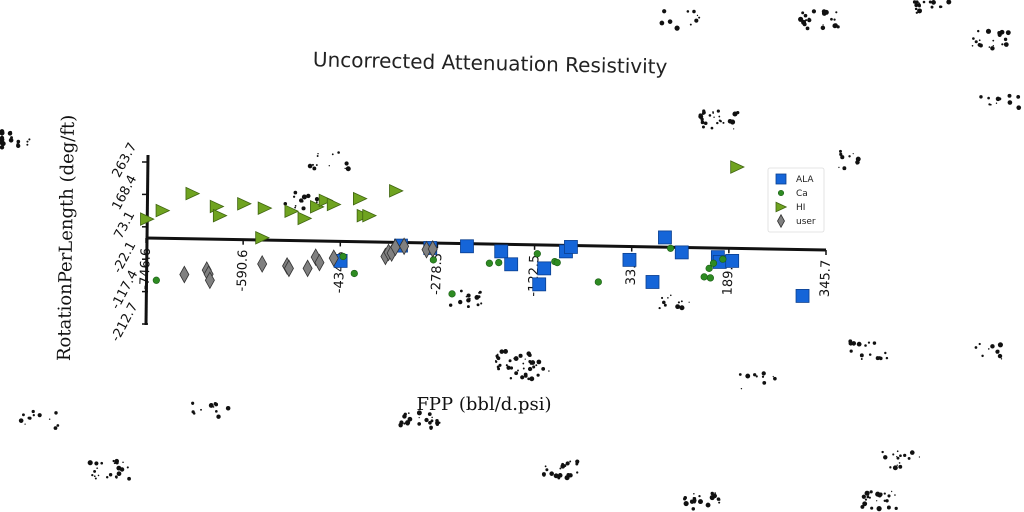 The image size is (1024, 512). I want to click on y-axis-label: RotationPerLength (deg/ft), so click(66, 238).